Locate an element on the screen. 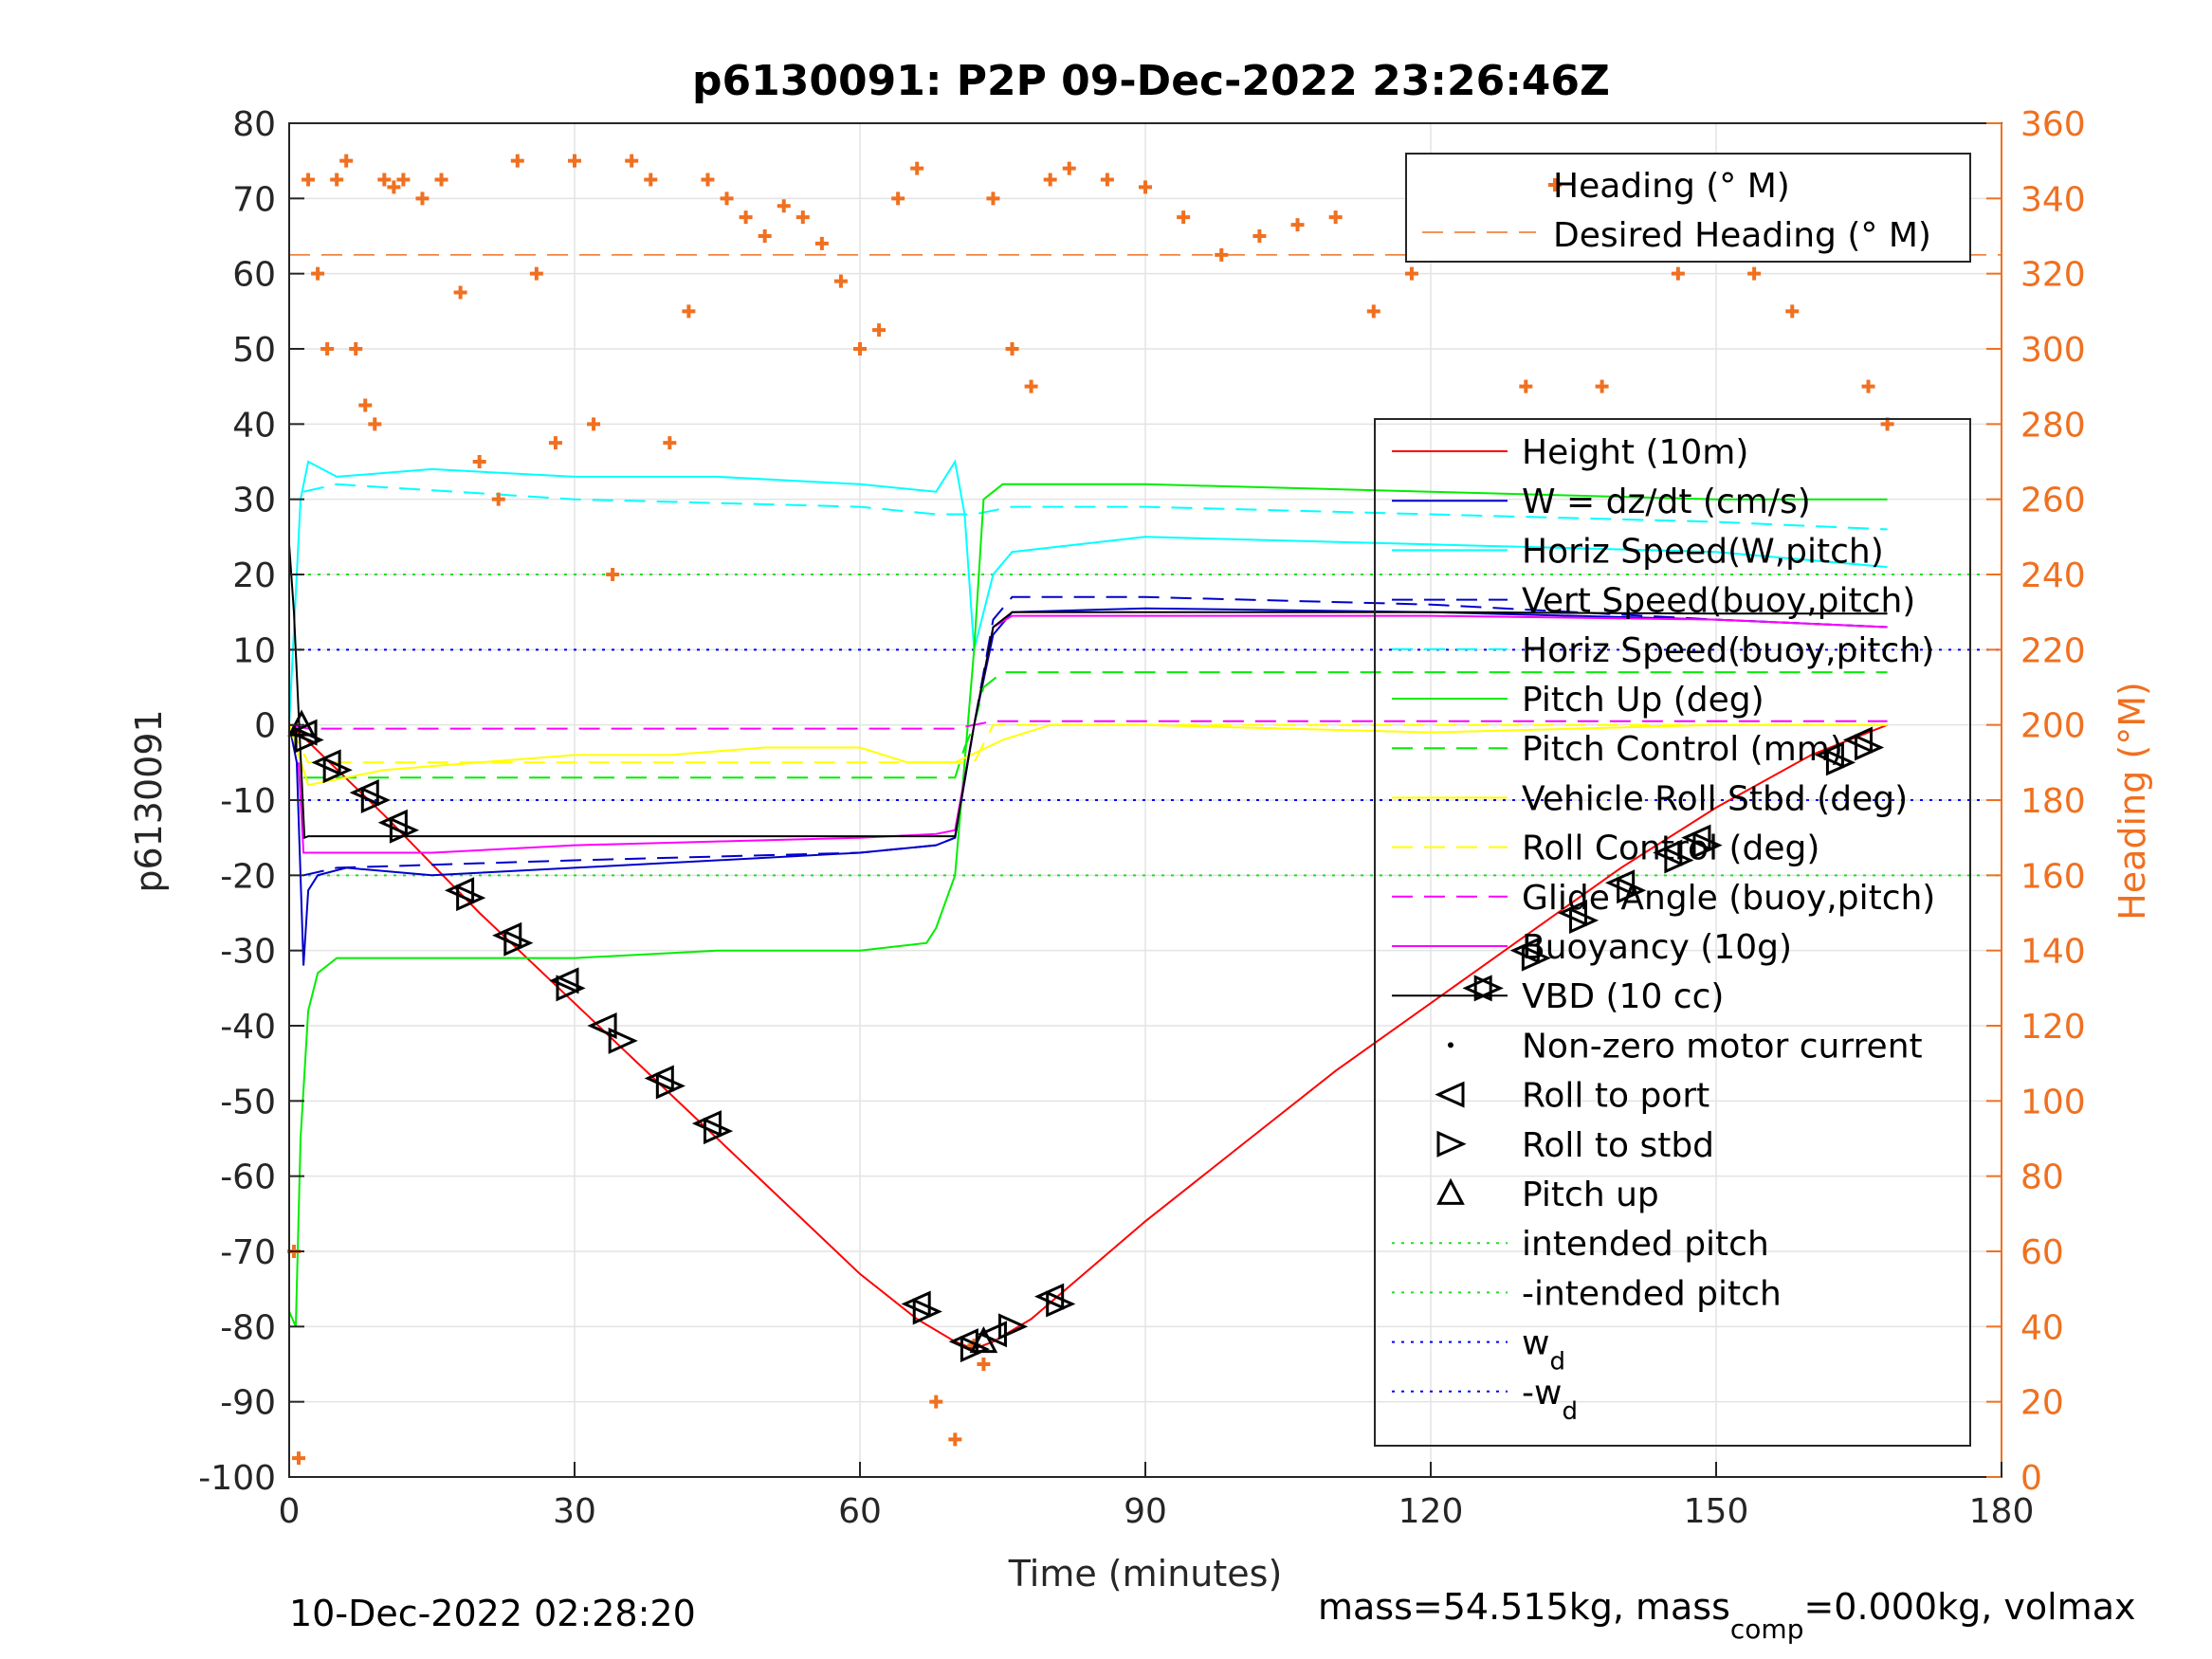  heading-legend-label: Heading (° M) is located at coordinates (1671, 186).